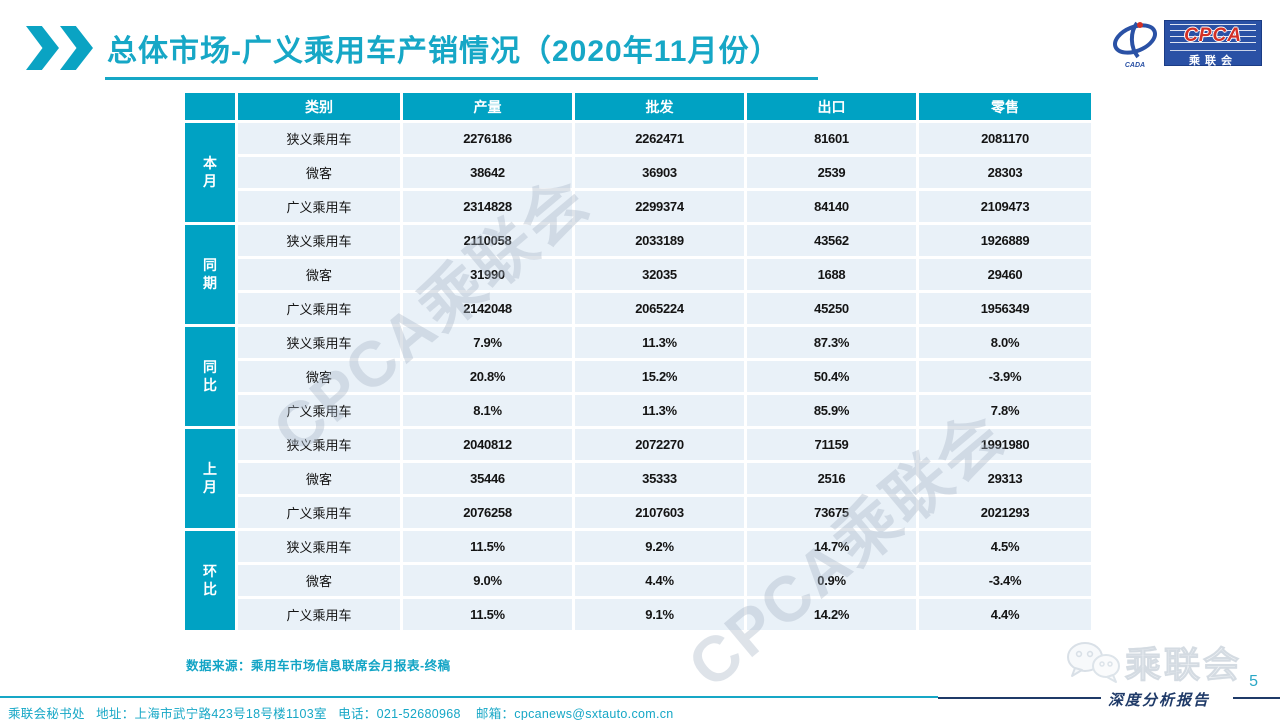  What do you see at coordinates (487, 512) in the screenshot?
I see `value-cell: 2076258` at bounding box center [487, 512].